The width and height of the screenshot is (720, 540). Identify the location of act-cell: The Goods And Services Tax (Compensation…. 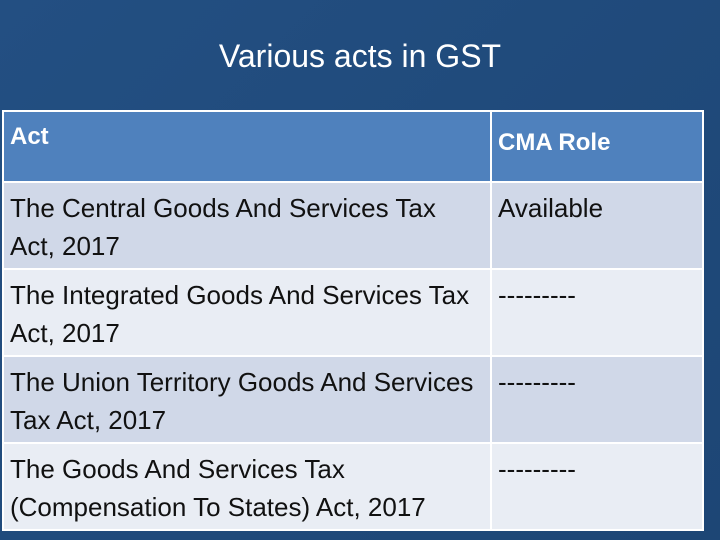
(247, 486).